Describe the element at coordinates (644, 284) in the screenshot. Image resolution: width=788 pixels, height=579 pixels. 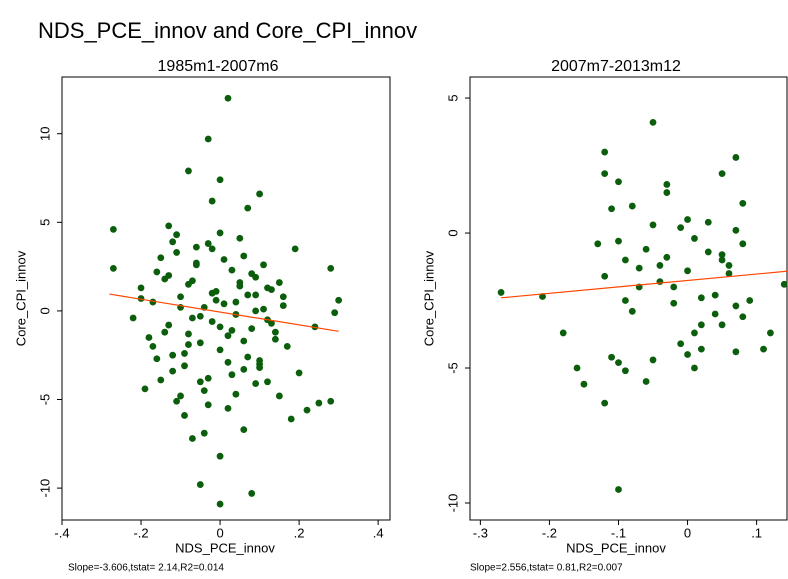
I see `fit-line` at that location.